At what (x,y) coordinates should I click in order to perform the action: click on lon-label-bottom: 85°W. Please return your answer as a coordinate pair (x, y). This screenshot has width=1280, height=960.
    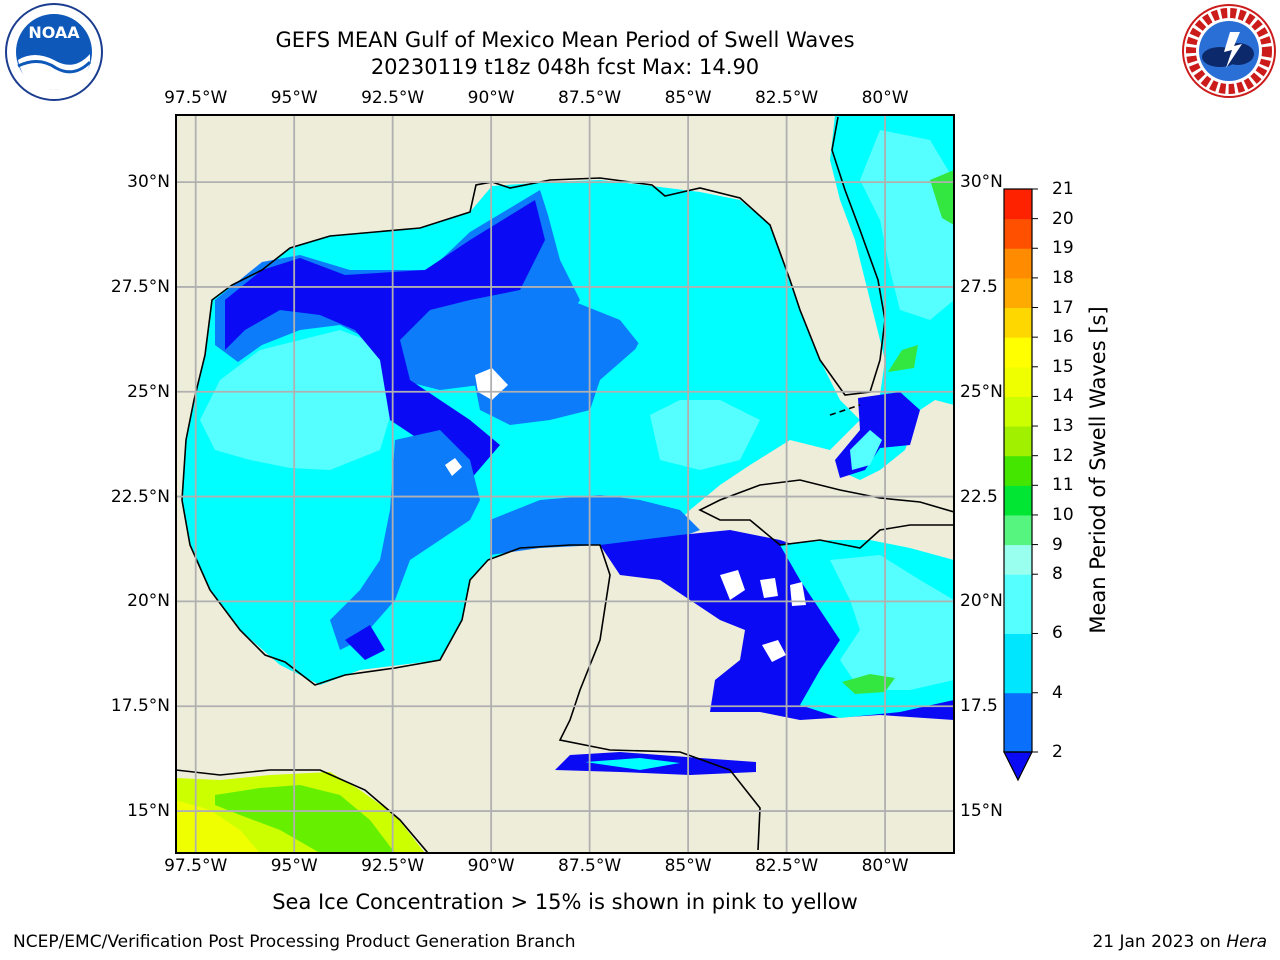
    Looking at the image, I should click on (688, 866).